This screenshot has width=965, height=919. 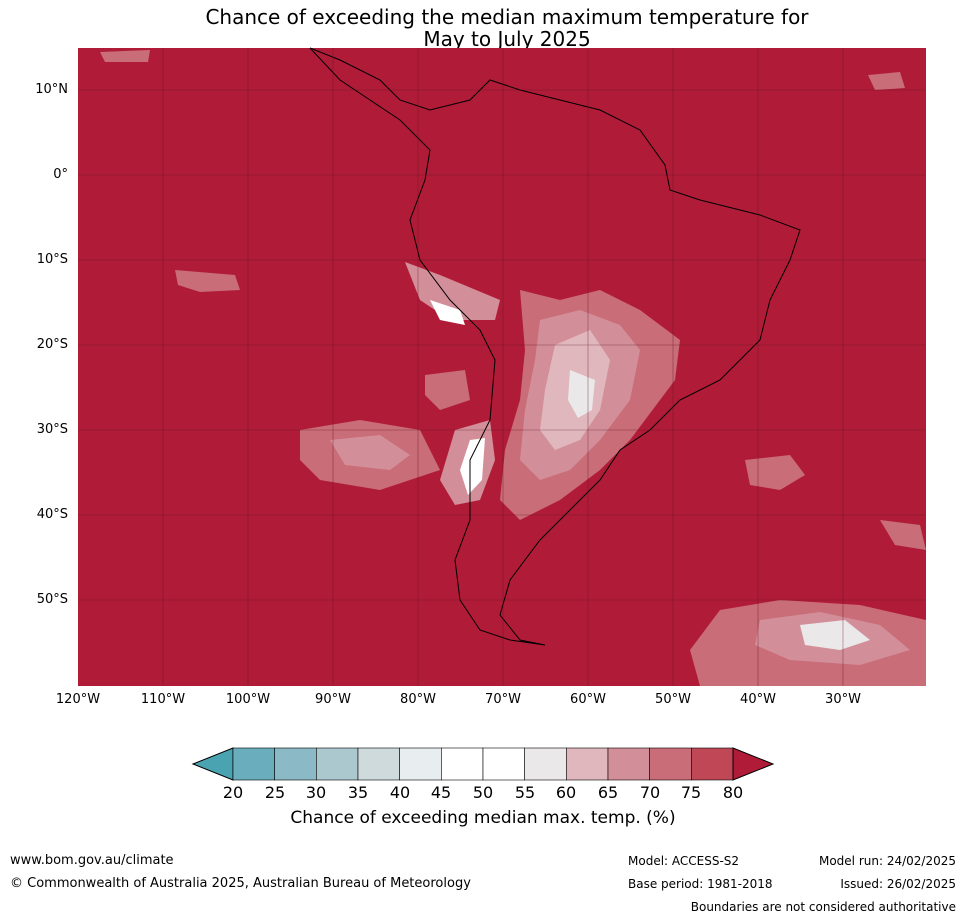 What do you see at coordinates (92, 860) in the screenshot?
I see `footer-website: www.bom.gov.au/climate` at bounding box center [92, 860].